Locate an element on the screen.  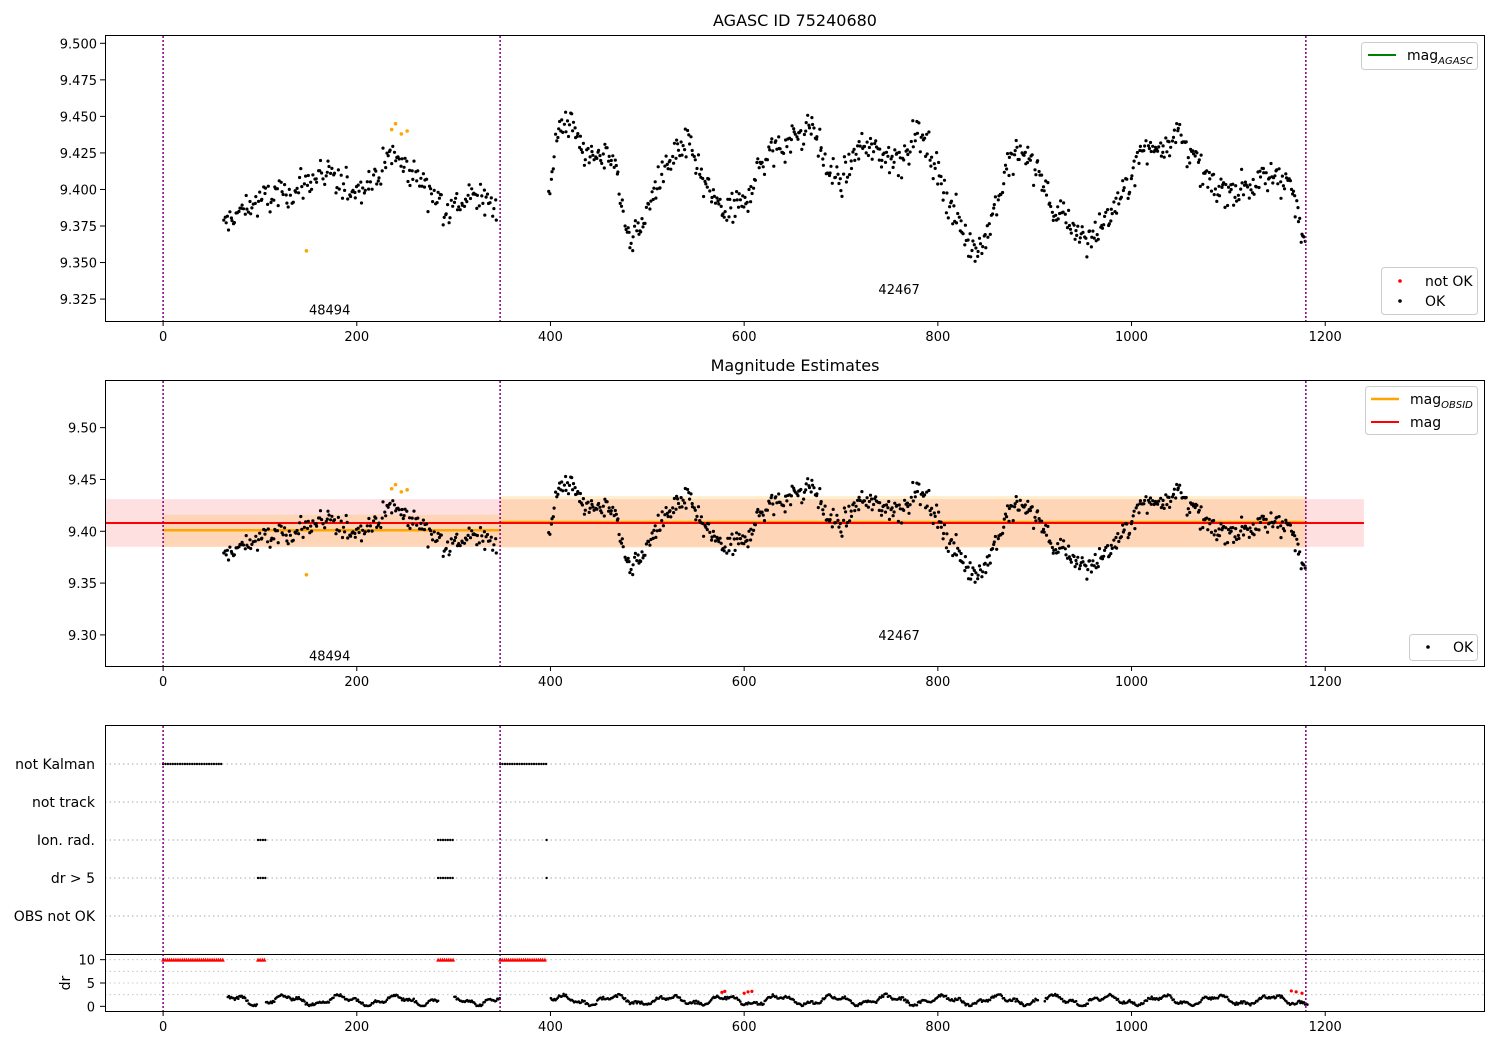
magnitude-not-ok-point is located at coordinates (407, 490).